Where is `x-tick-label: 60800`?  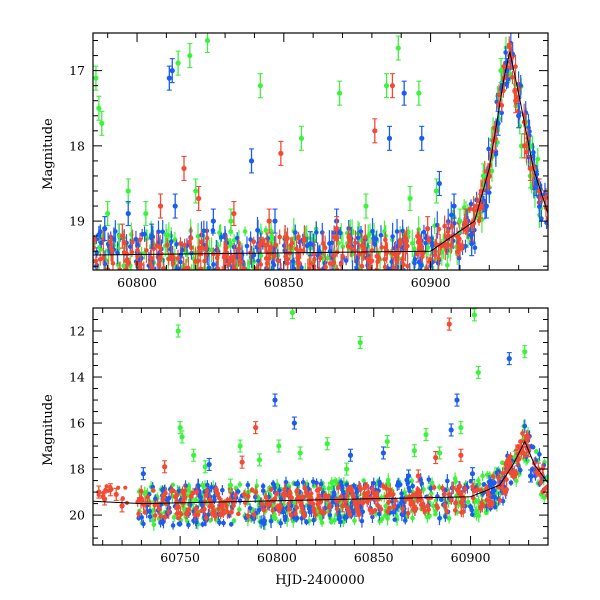
x-tick-label: 60800 is located at coordinates (137, 282).